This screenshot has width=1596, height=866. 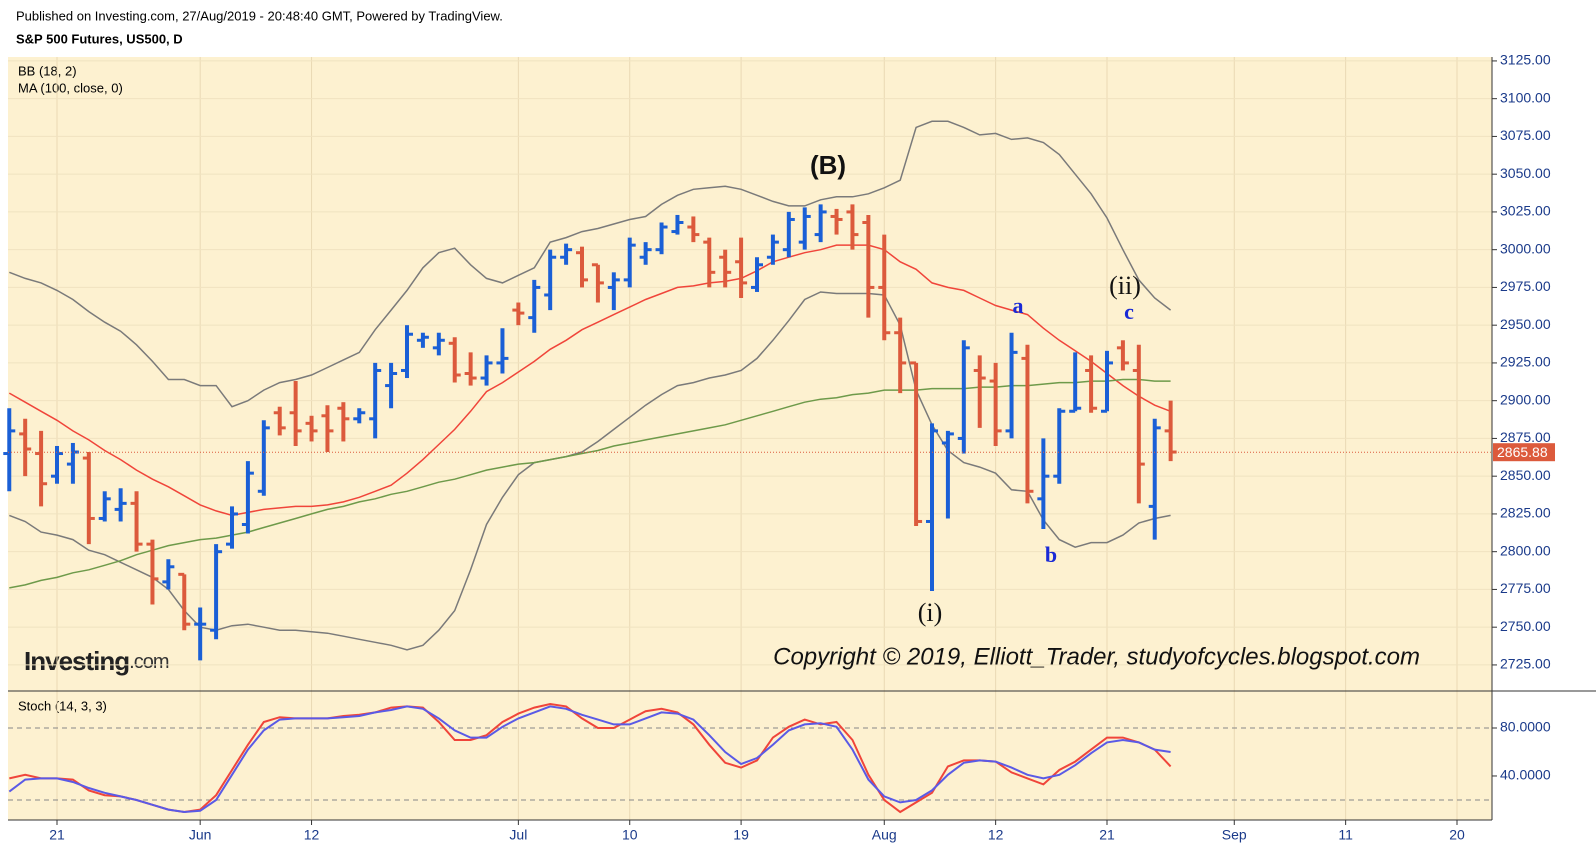 What do you see at coordinates (1457, 835) in the screenshot?
I see `x-tick-label: 20` at bounding box center [1457, 835].